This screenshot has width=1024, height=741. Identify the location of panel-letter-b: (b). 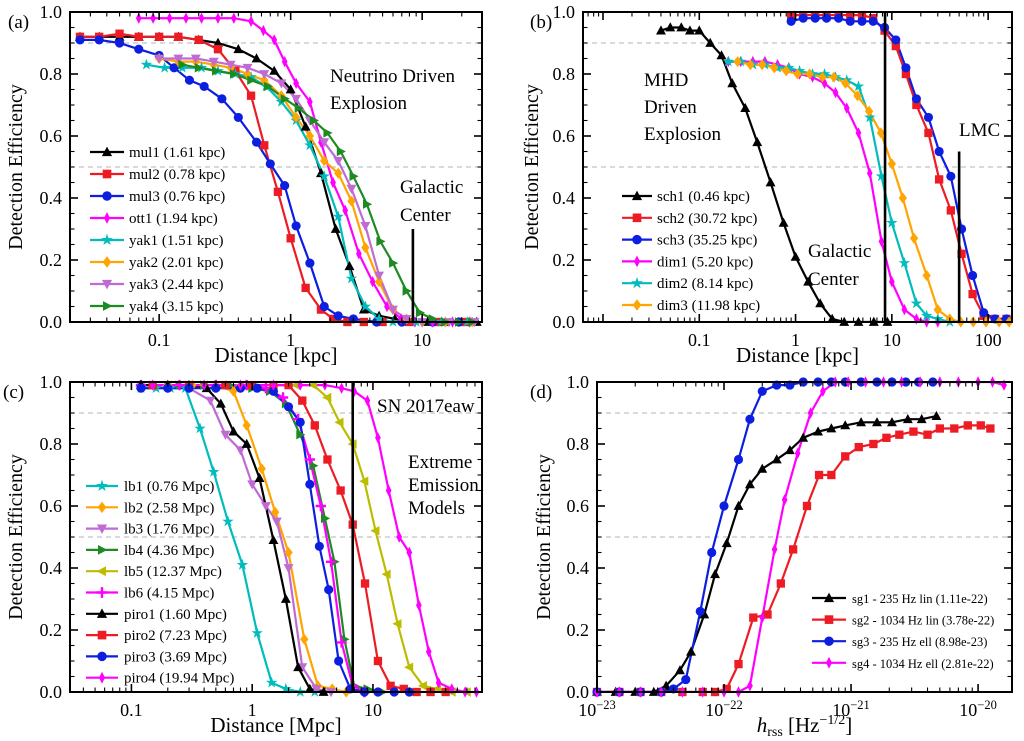
(541, 22).